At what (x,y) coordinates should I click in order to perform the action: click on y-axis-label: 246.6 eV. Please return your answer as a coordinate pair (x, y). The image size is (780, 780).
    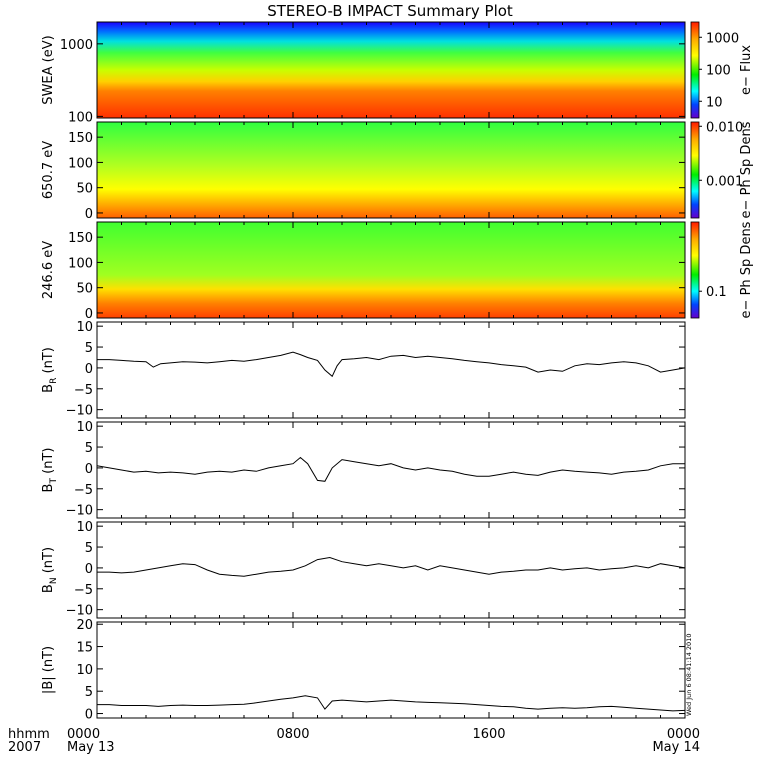
    Looking at the image, I should click on (48, 270).